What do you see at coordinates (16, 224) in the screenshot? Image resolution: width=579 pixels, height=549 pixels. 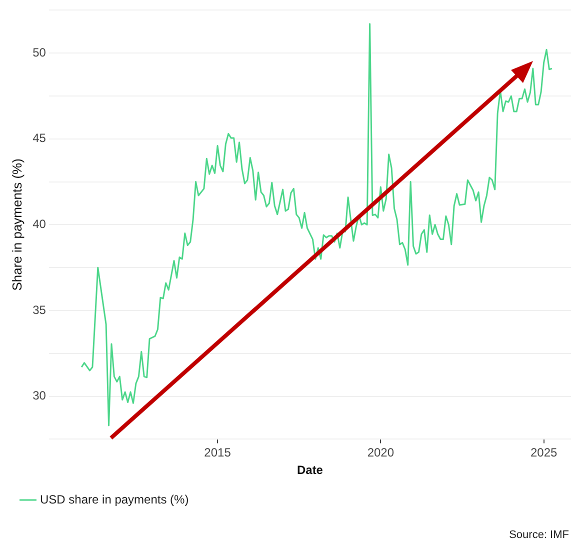 I see `y-axis-title: Share in payments (%)` at bounding box center [16, 224].